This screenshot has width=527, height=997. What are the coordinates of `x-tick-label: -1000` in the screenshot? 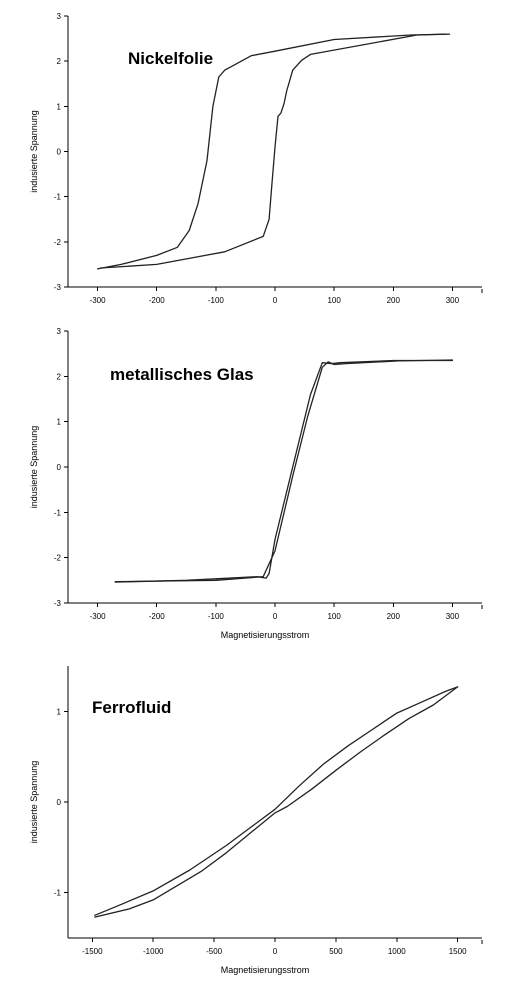 It's located at (153, 951).